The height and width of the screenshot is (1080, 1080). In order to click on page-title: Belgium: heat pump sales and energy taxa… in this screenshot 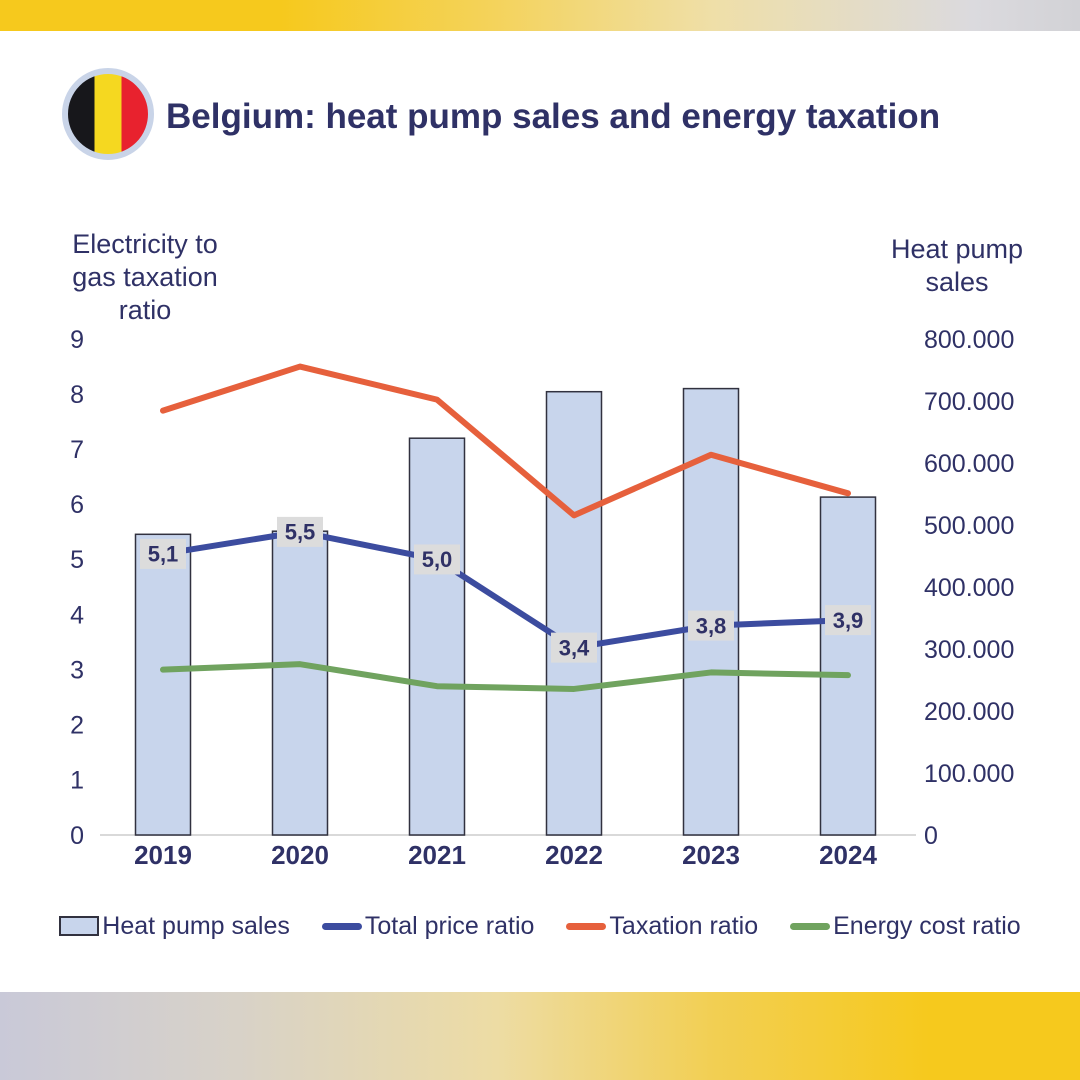, I will do `click(553, 116)`.